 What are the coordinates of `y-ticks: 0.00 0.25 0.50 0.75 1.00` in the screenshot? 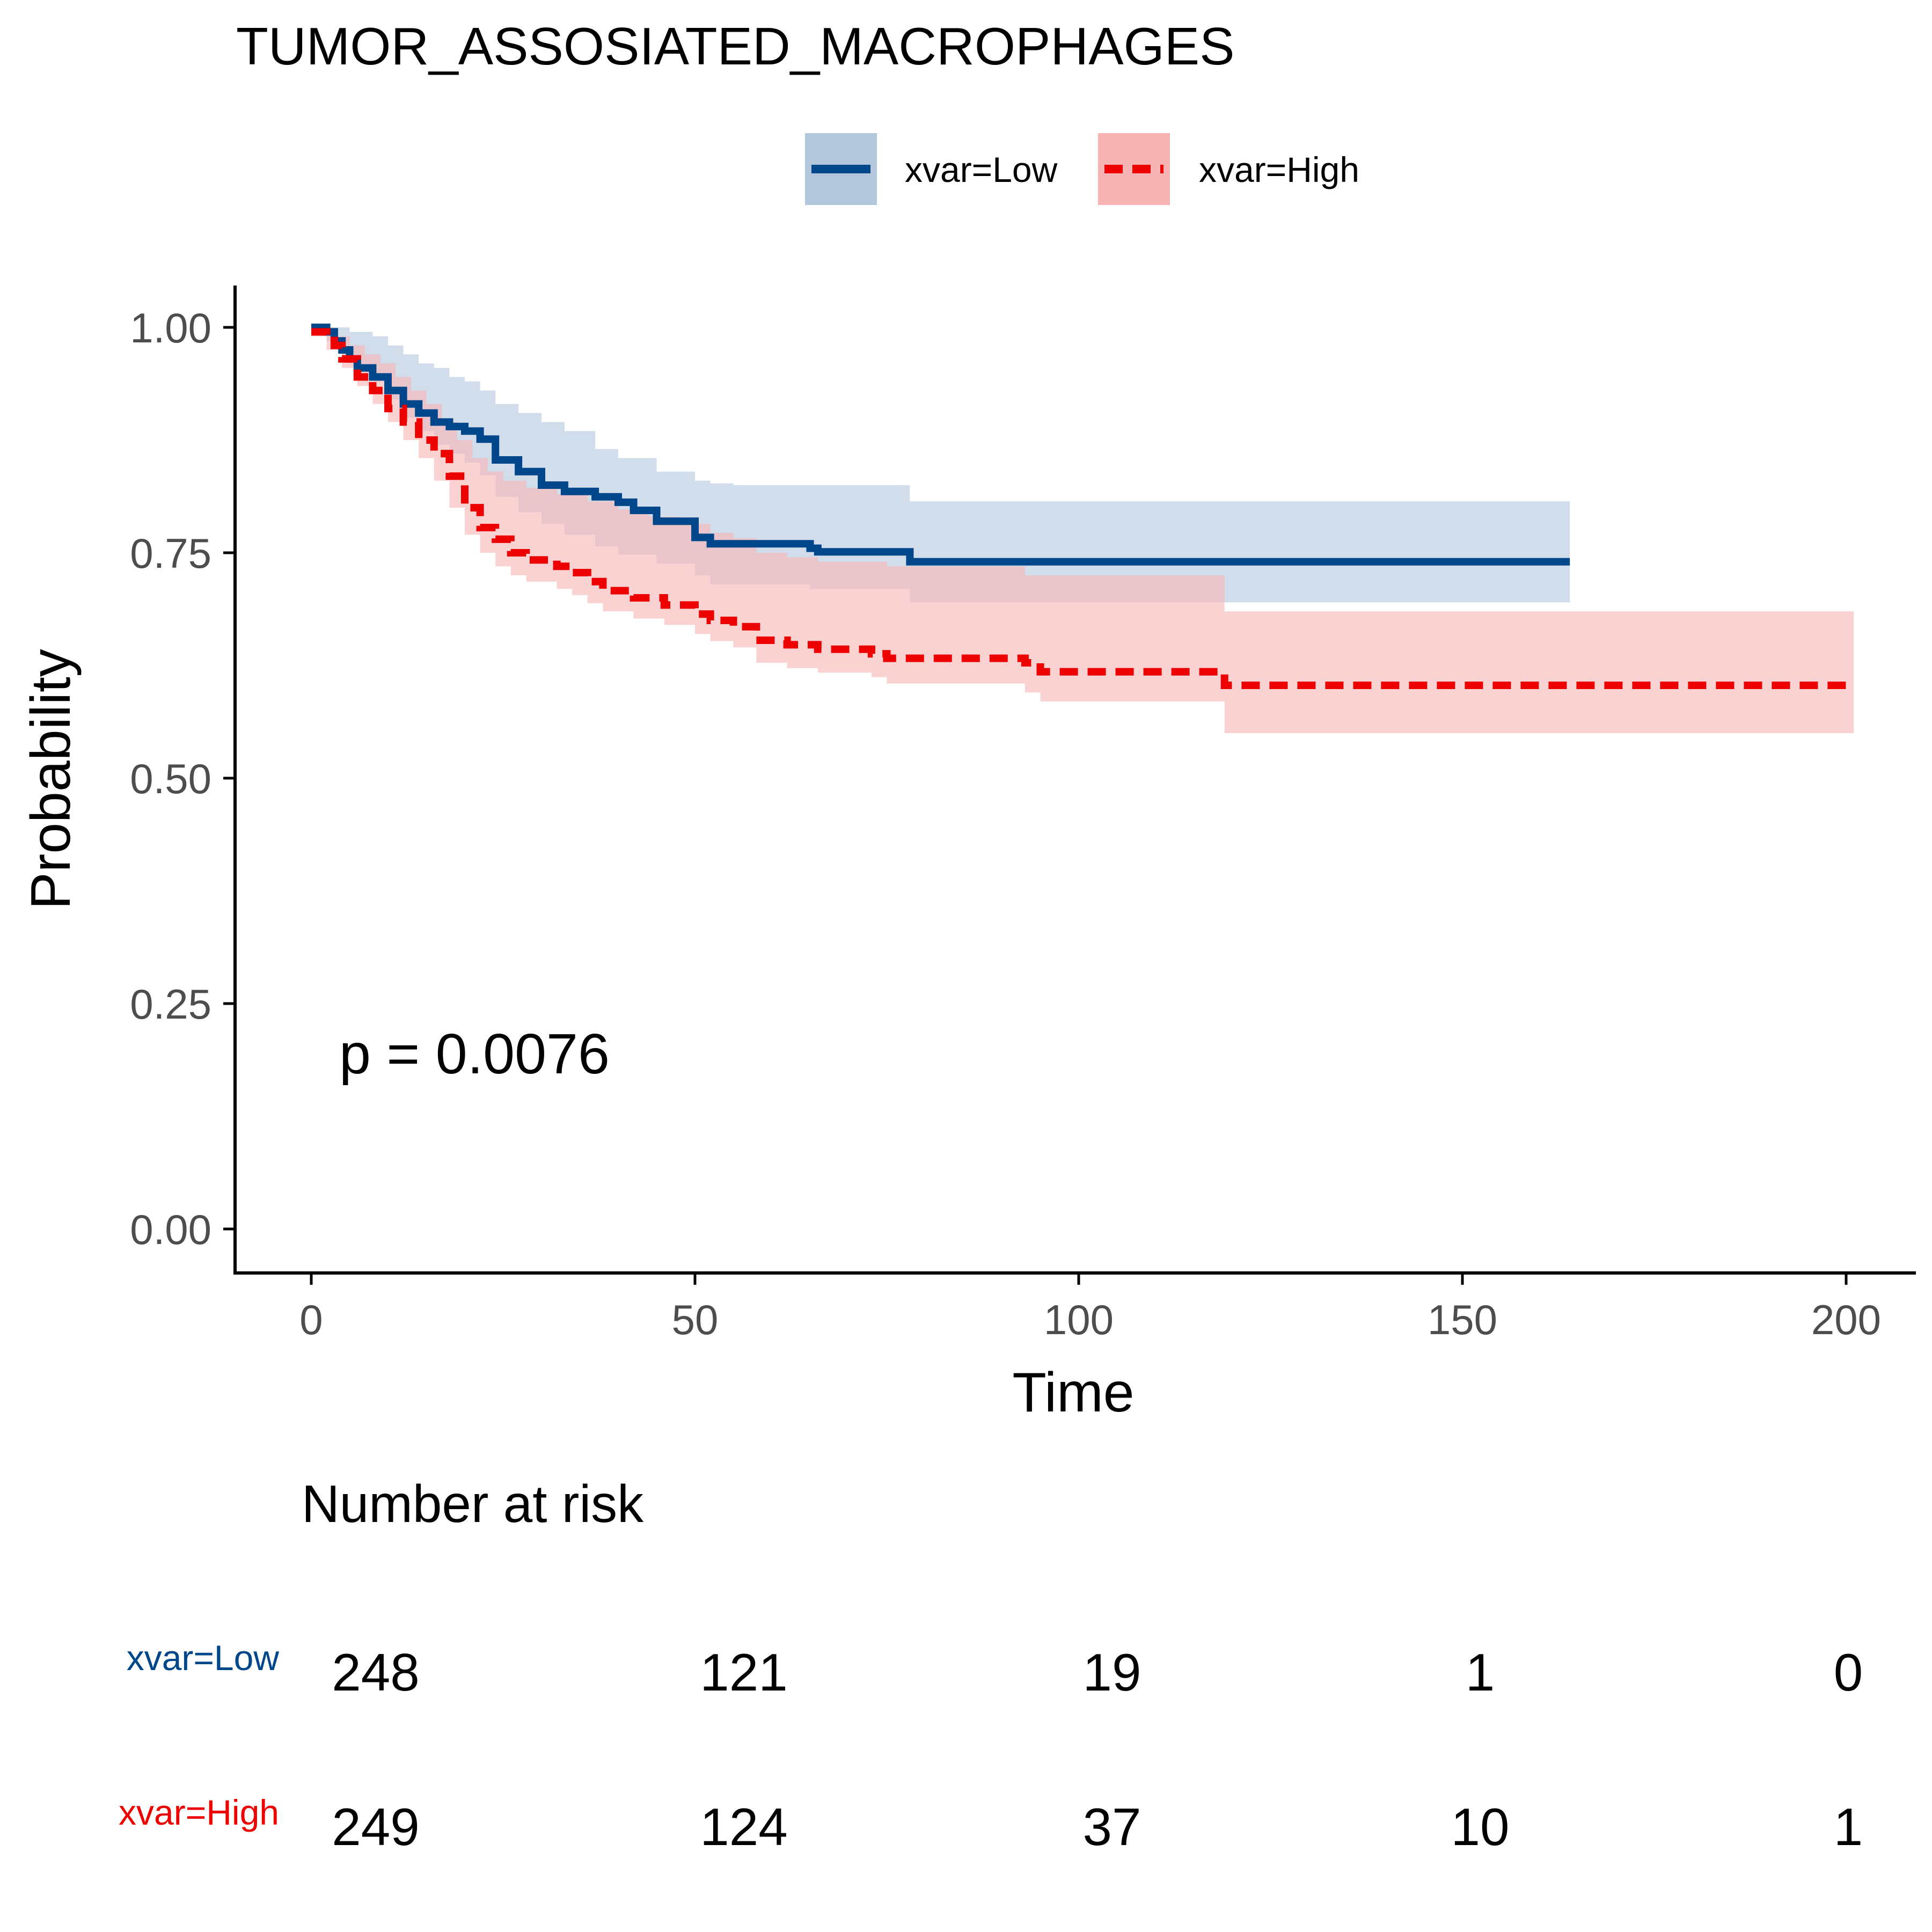 It's located at (182, 778).